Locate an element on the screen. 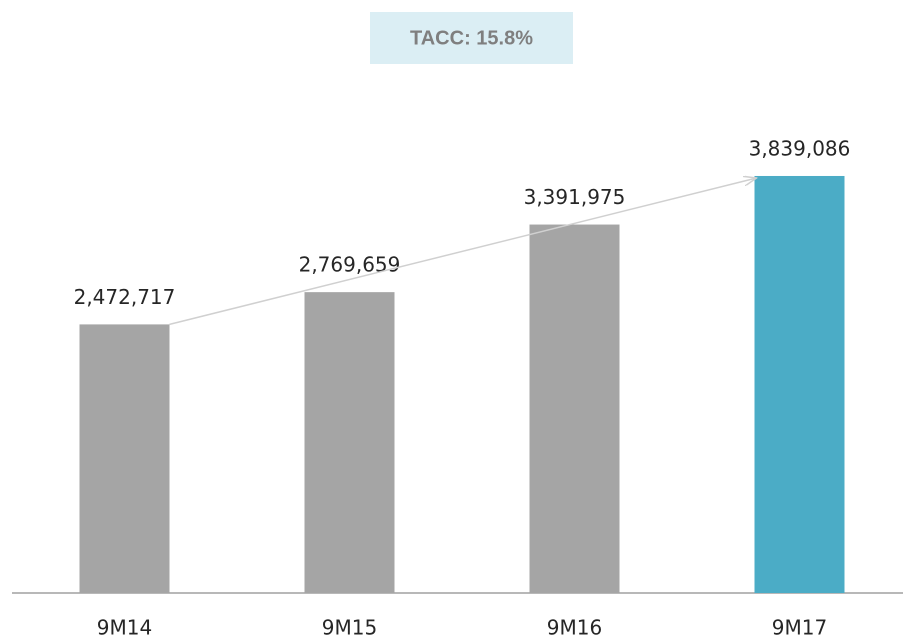 The height and width of the screenshot is (639, 903). value-label: 2,472,717 is located at coordinates (125, 297).